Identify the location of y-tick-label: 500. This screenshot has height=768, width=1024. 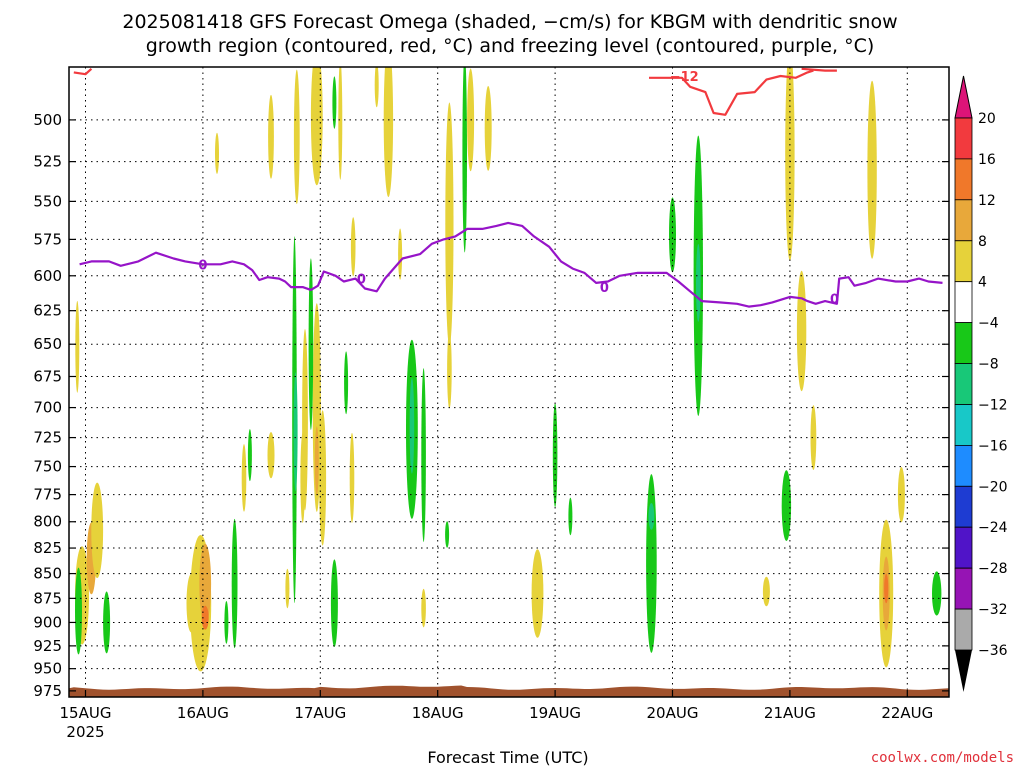
(47, 120).